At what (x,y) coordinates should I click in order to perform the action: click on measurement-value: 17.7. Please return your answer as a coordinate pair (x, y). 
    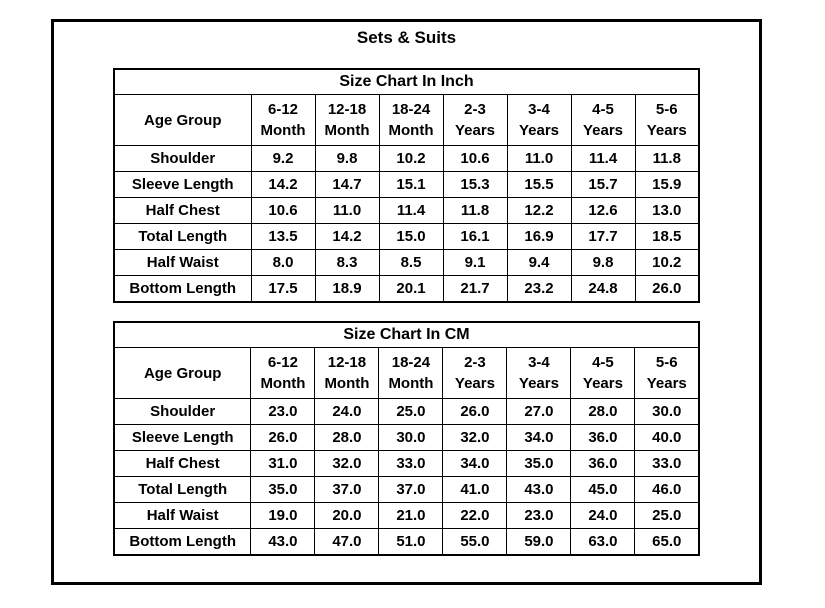
    Looking at the image, I should click on (603, 236).